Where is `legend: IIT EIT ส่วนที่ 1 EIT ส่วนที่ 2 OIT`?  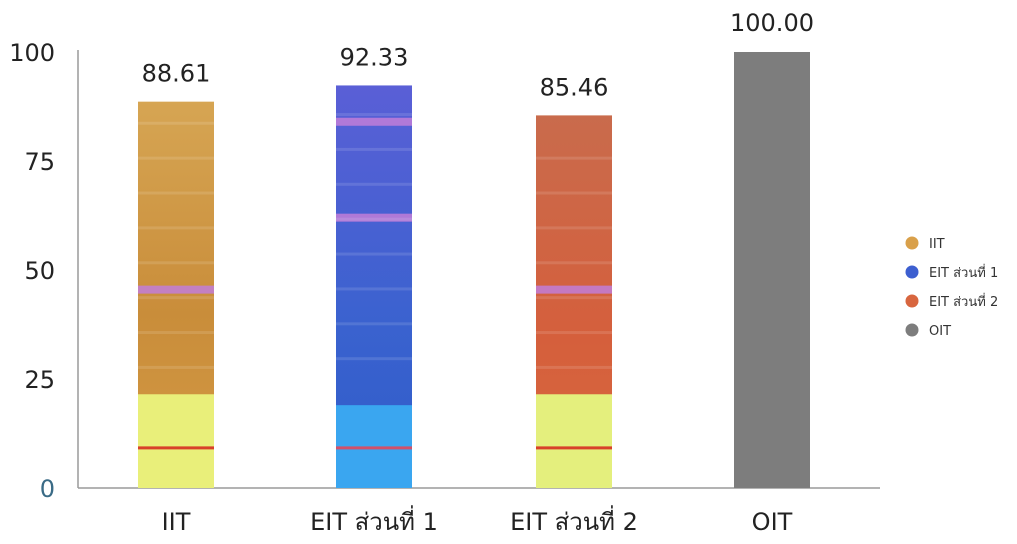 legend: IIT EIT ส่วนที่ 1 EIT ส่วนที่ 2 OIT is located at coordinates (951, 287).